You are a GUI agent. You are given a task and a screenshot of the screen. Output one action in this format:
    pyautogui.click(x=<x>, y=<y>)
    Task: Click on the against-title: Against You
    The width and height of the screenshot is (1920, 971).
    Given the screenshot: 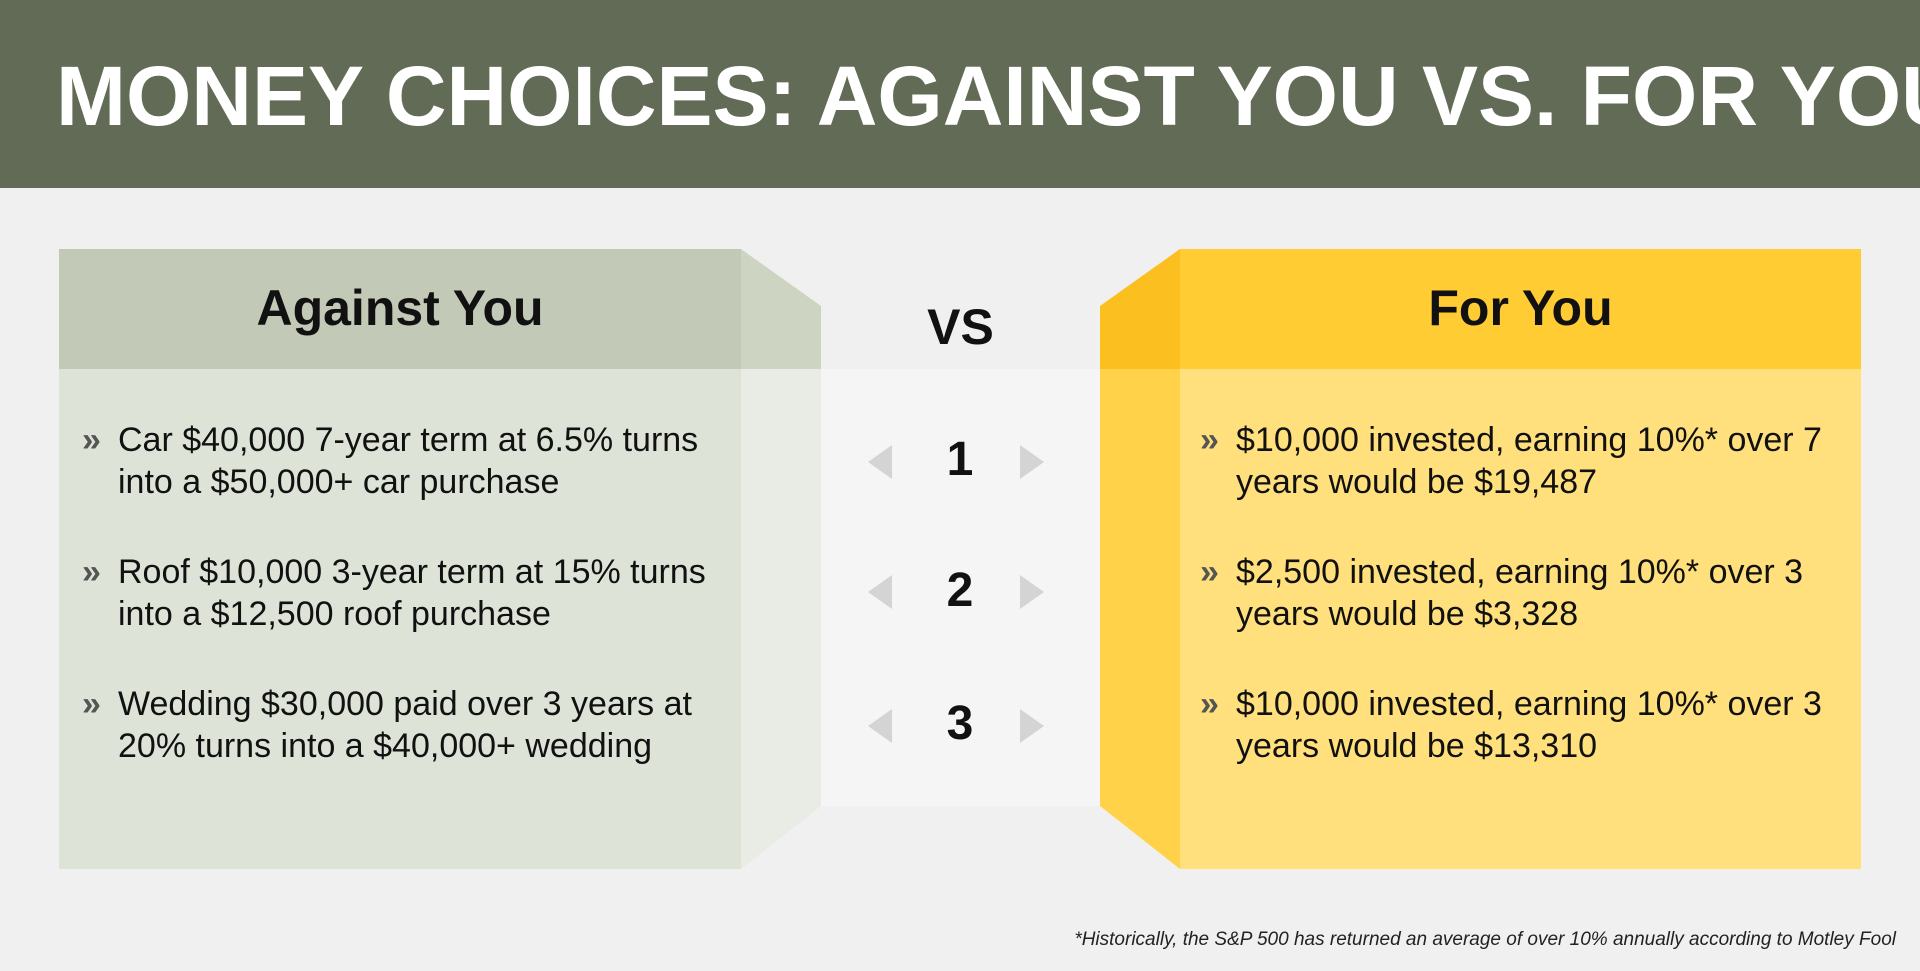 What is the action you would take?
    pyautogui.click(x=400, y=308)
    